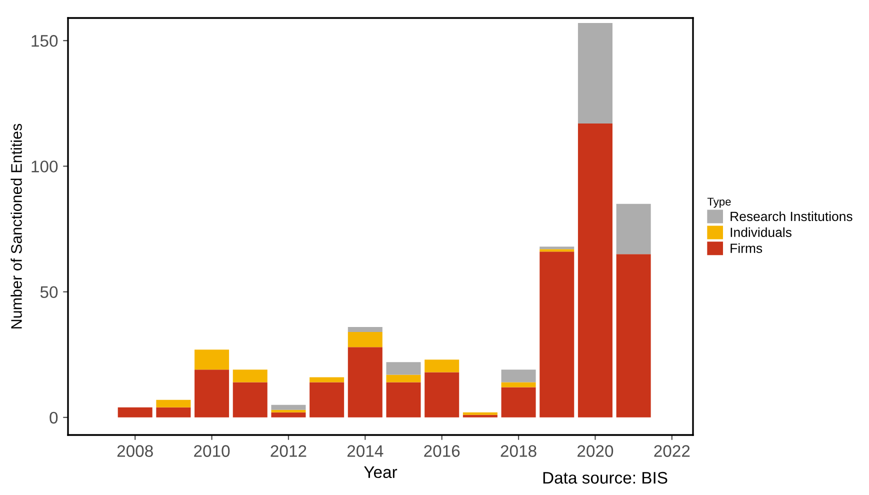 The height and width of the screenshot is (495, 869). I want to click on x-tick-label: 2012, so click(288, 451).